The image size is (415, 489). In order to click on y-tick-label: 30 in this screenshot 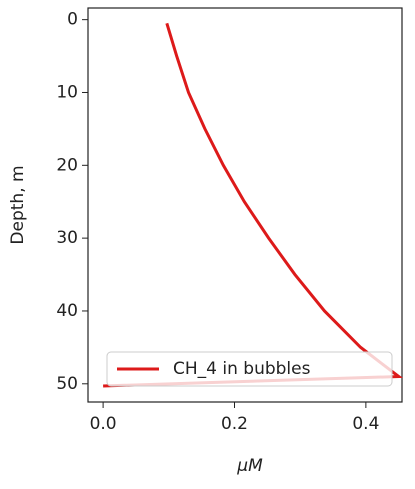, I will do `click(67, 238)`.